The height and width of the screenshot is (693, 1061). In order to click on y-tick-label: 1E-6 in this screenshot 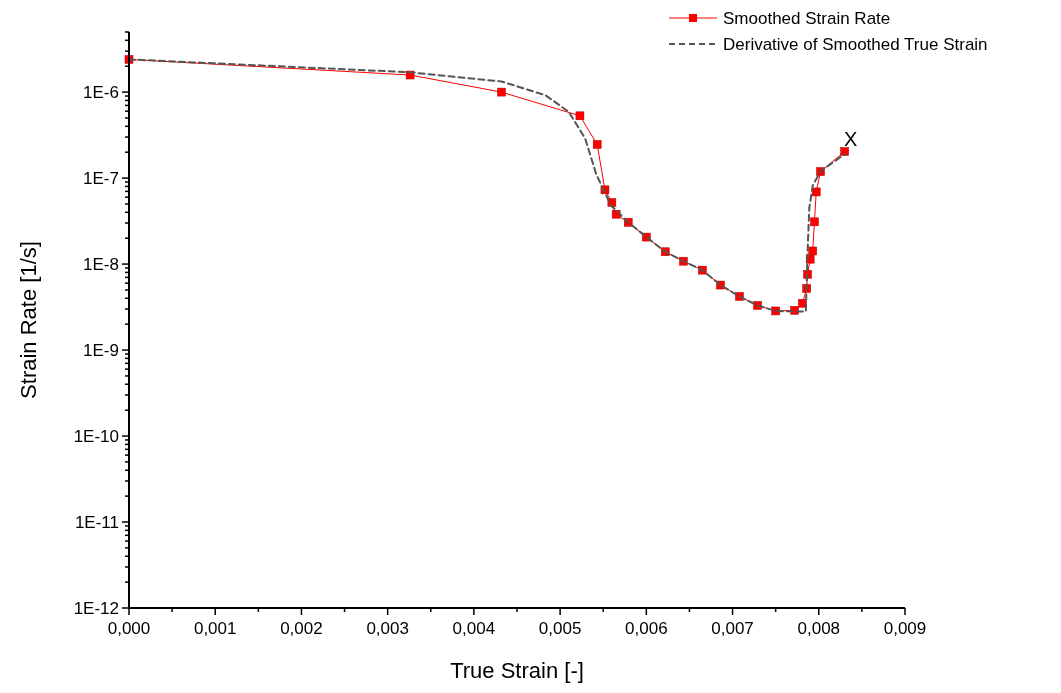, I will do `click(101, 93)`.